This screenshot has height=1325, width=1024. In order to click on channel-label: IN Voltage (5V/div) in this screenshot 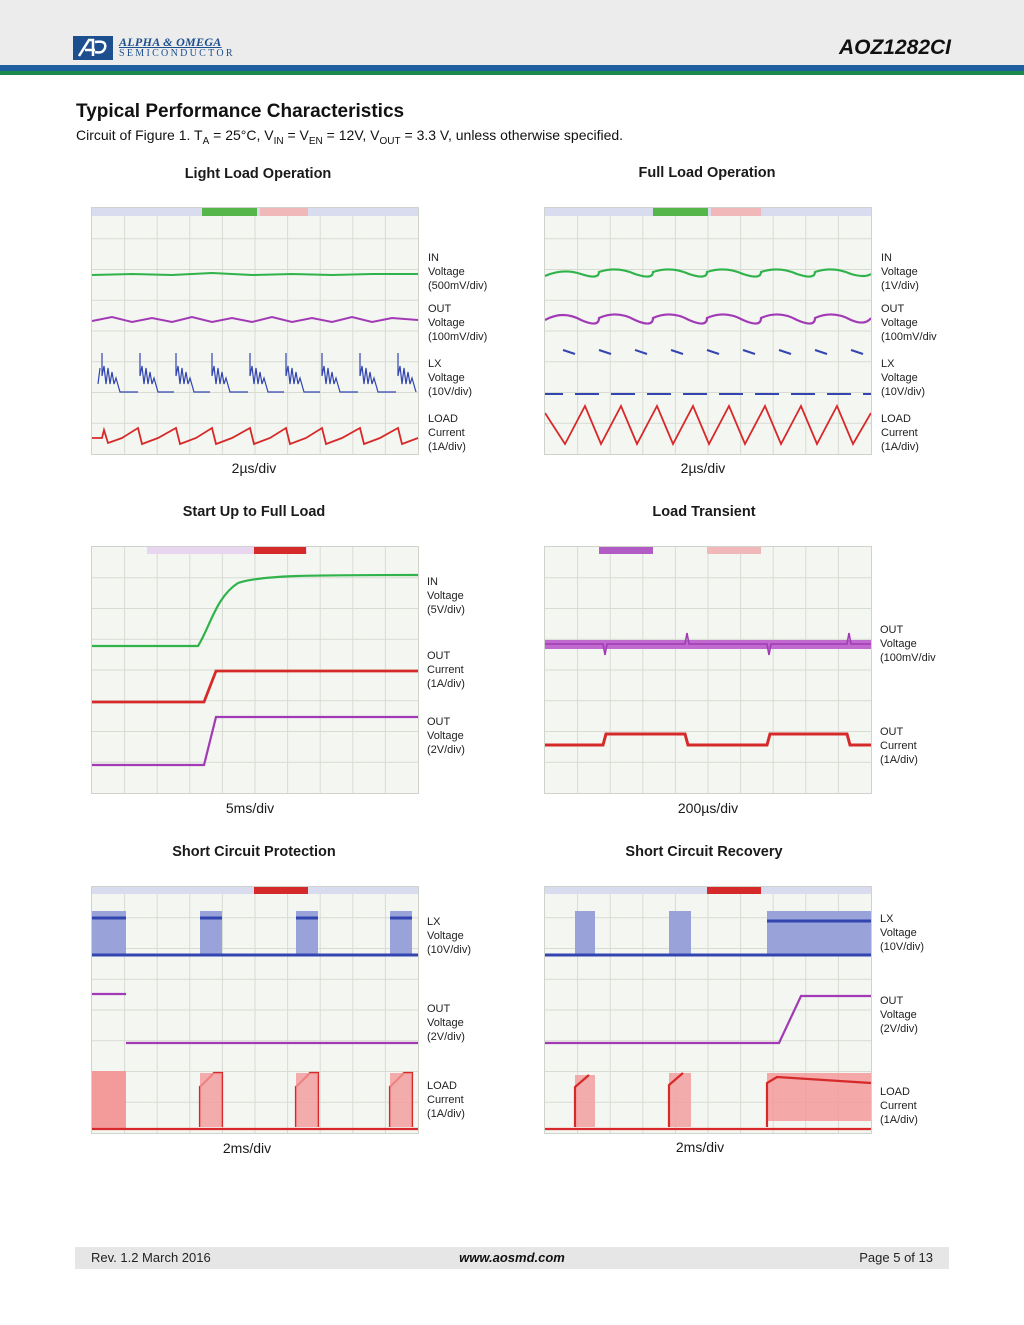, I will do `click(446, 596)`.